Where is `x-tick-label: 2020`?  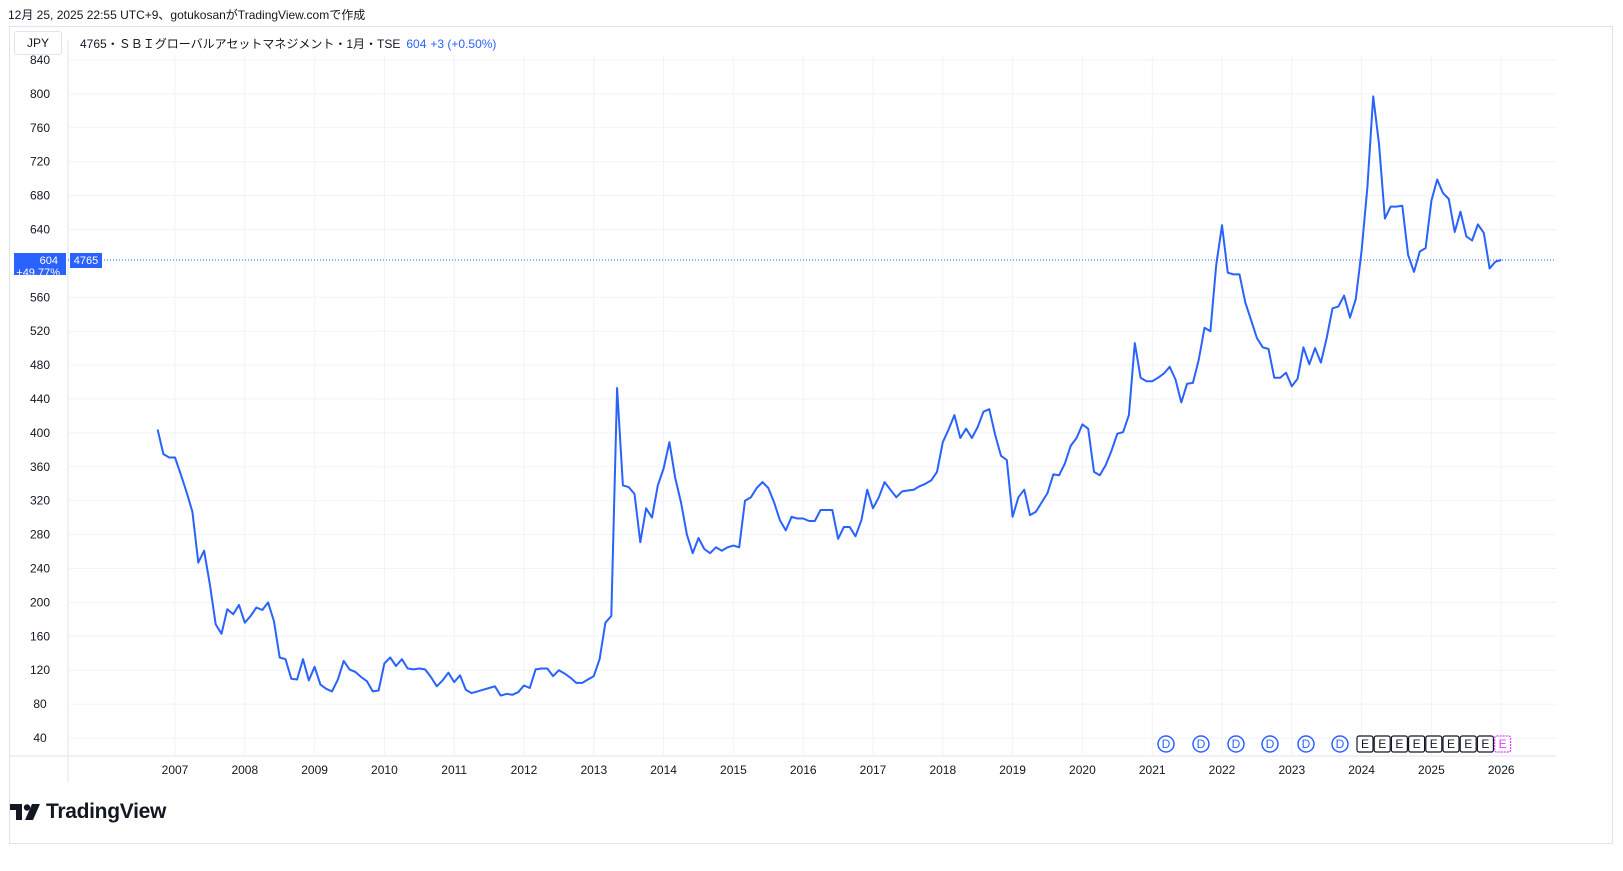 x-tick-label: 2020 is located at coordinates (1082, 770).